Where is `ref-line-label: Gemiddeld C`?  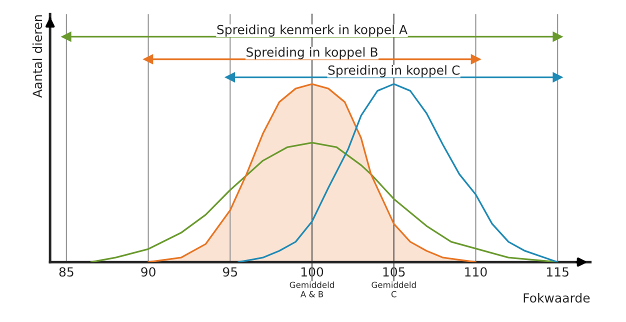 ref-line-label: Gemiddeld C is located at coordinates (394, 290).